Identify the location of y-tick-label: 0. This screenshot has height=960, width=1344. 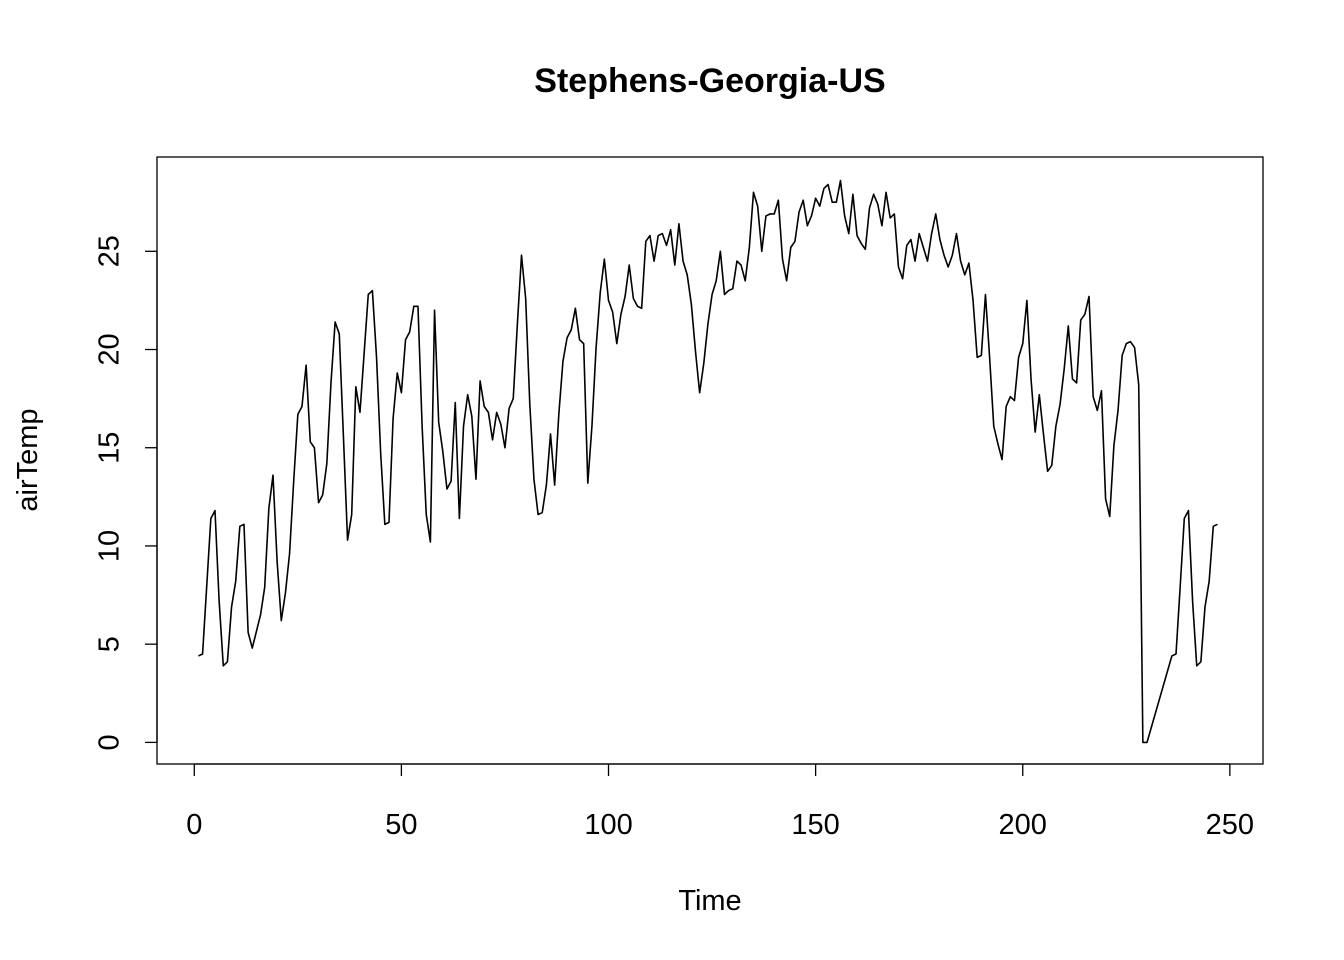
(110, 742).